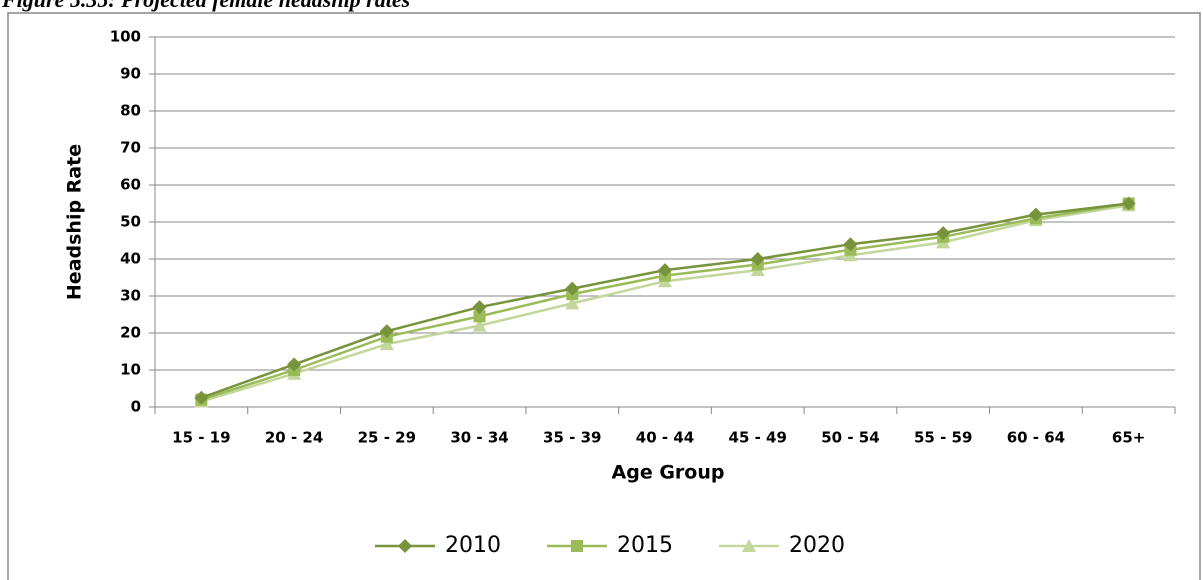 Image resolution: width=1203 pixels, height=580 pixels. I want to click on x-axis-title: Age Group, so click(668, 473).